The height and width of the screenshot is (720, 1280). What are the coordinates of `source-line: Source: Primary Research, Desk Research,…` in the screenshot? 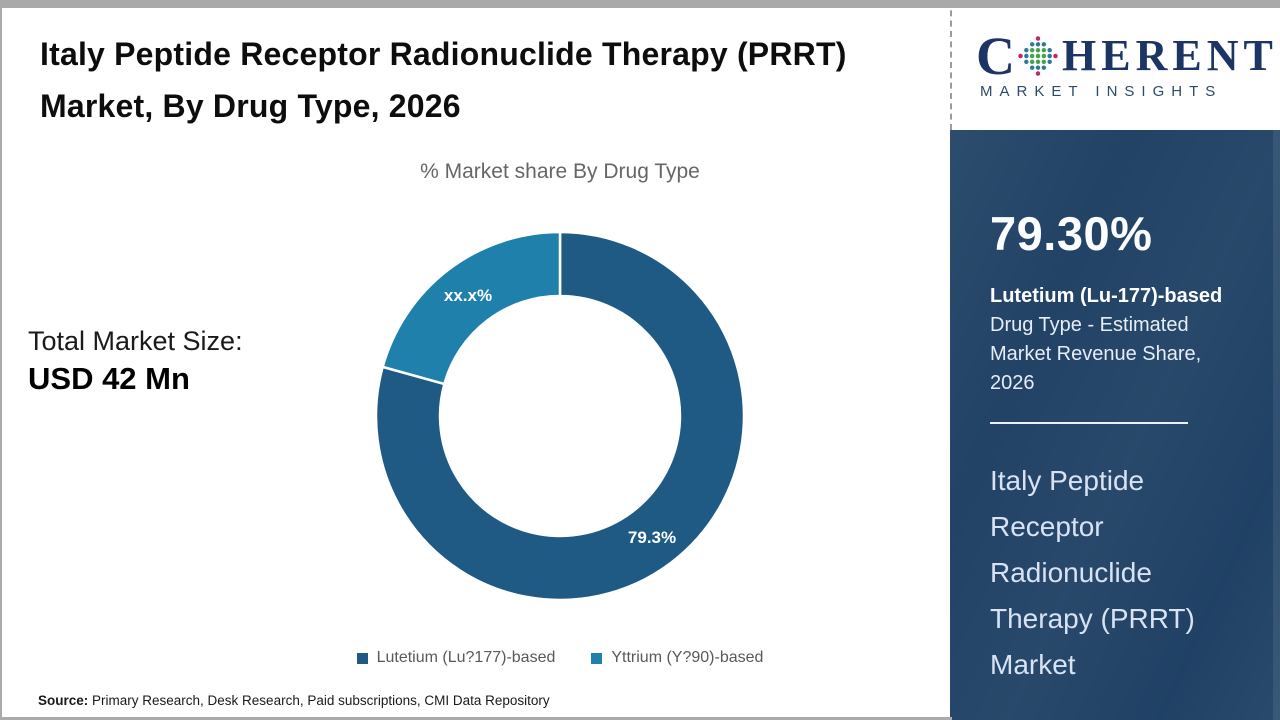 It's located at (294, 700).